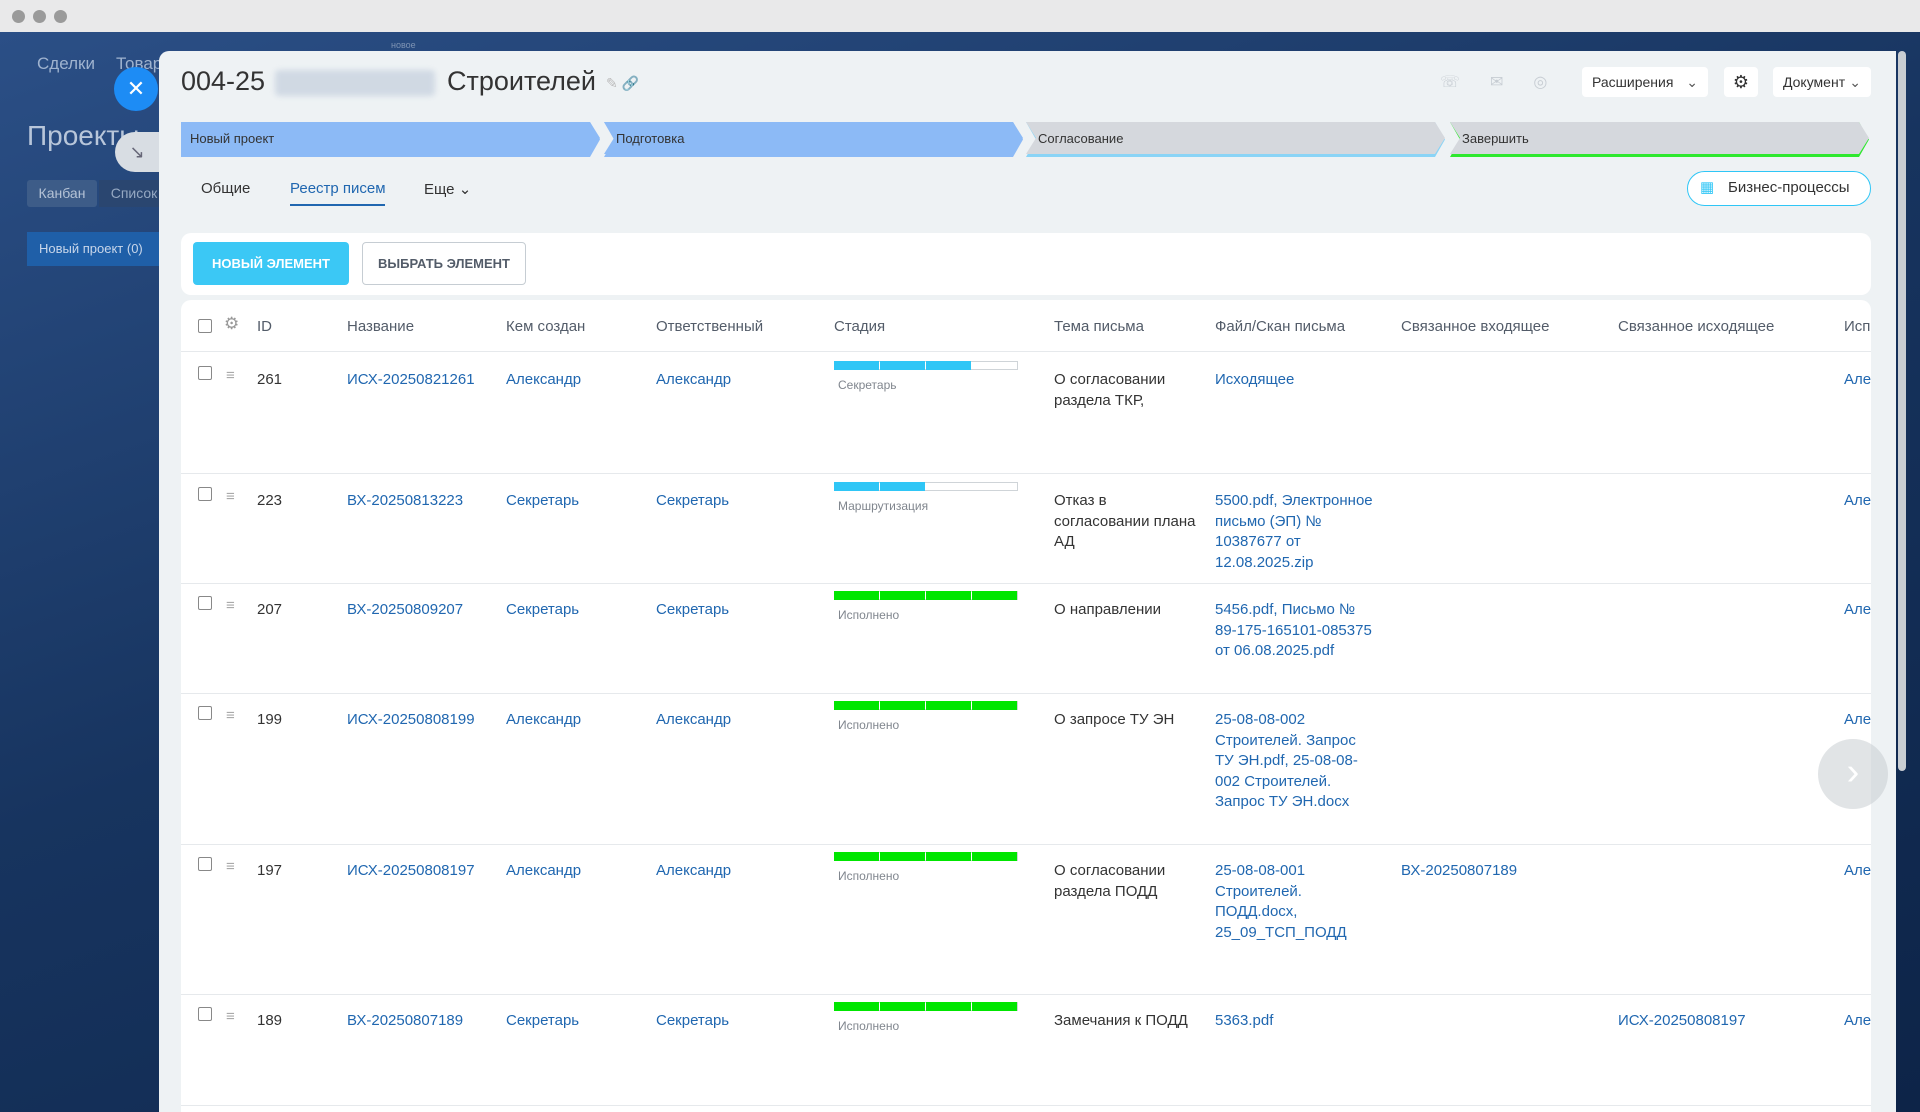 The image size is (1920, 1112). I want to click on outgoing: ИСХ-20250808197, so click(1682, 1020).